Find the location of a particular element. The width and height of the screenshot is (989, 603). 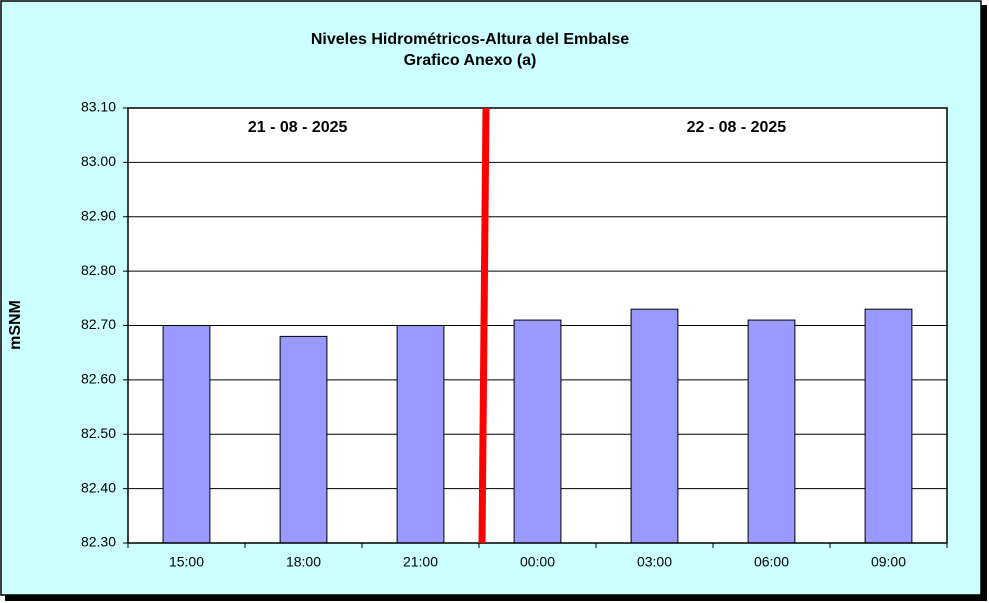

chart-subtitle: Grafico Anexo (a) is located at coordinates (470, 60).